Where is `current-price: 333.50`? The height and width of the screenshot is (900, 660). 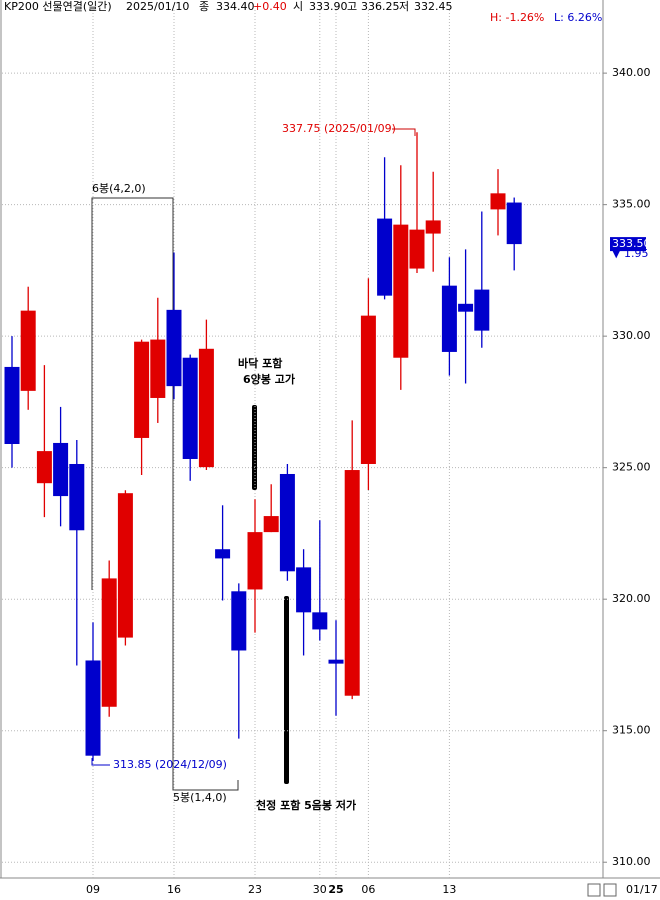 current-price: 333.50 is located at coordinates (631, 243).